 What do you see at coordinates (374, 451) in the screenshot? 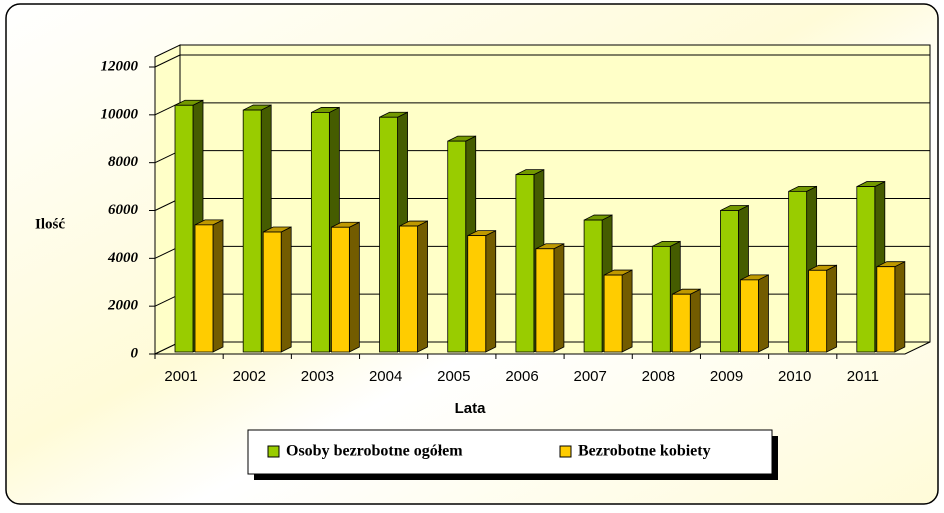
I see `legend-label: Osoby bezrobotne ogółem` at bounding box center [374, 451].